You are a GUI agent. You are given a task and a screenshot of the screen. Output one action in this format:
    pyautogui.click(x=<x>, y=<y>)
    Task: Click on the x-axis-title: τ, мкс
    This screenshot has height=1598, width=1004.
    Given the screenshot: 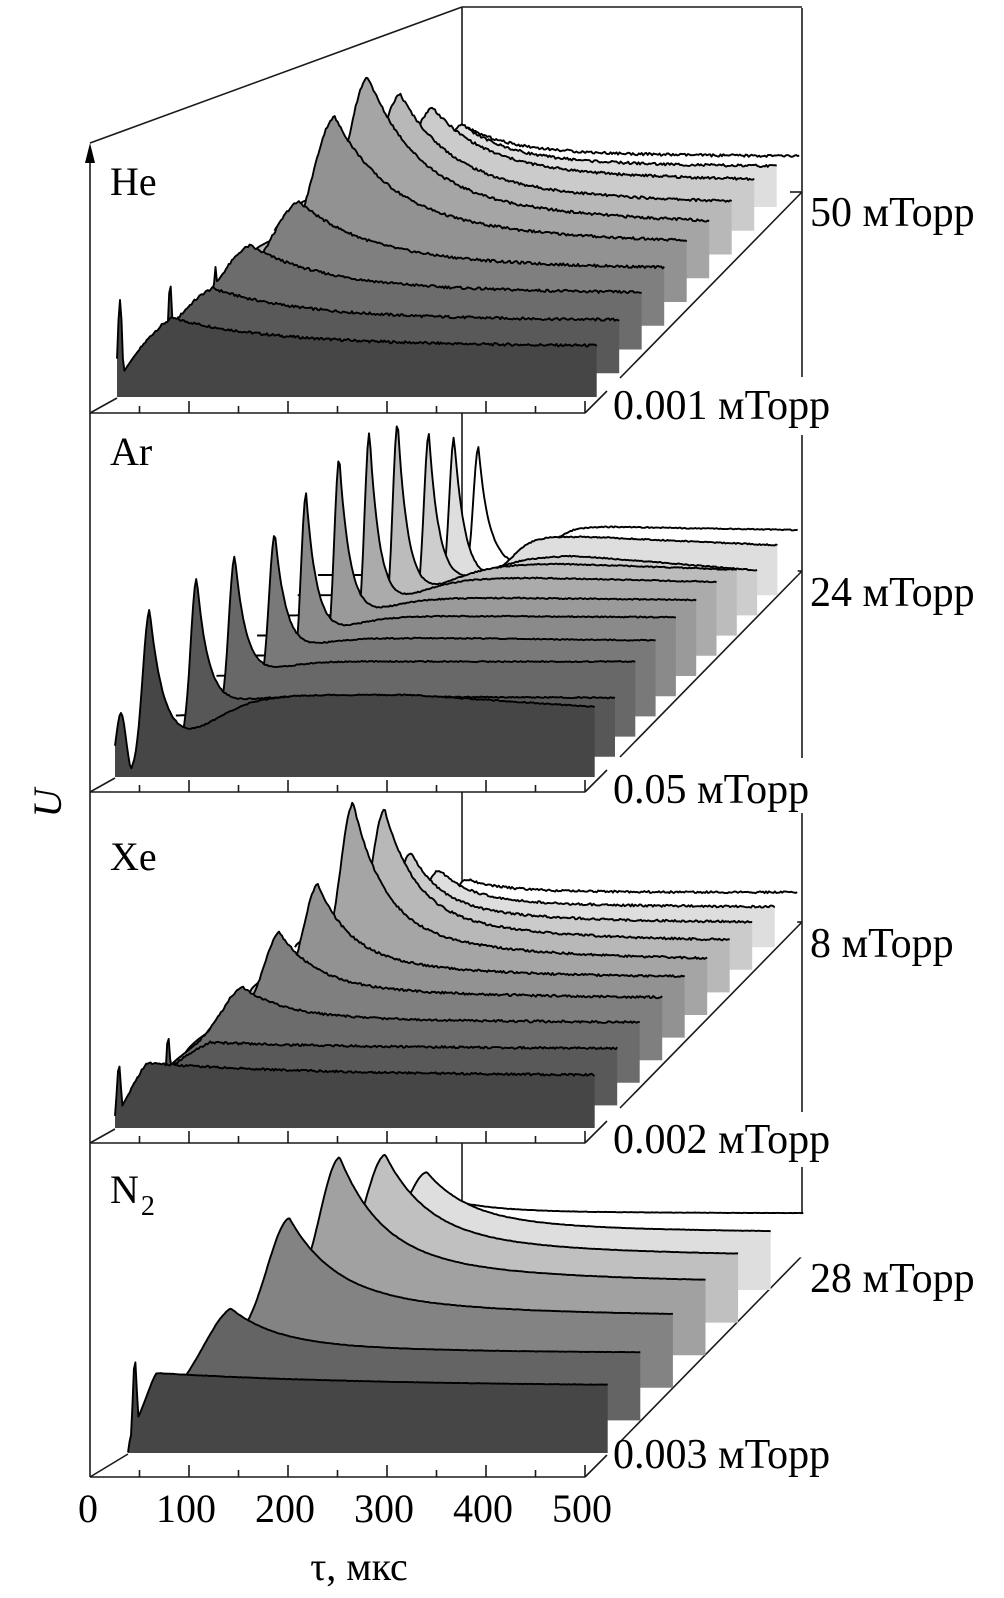 What is the action you would take?
    pyautogui.click(x=359, y=1566)
    